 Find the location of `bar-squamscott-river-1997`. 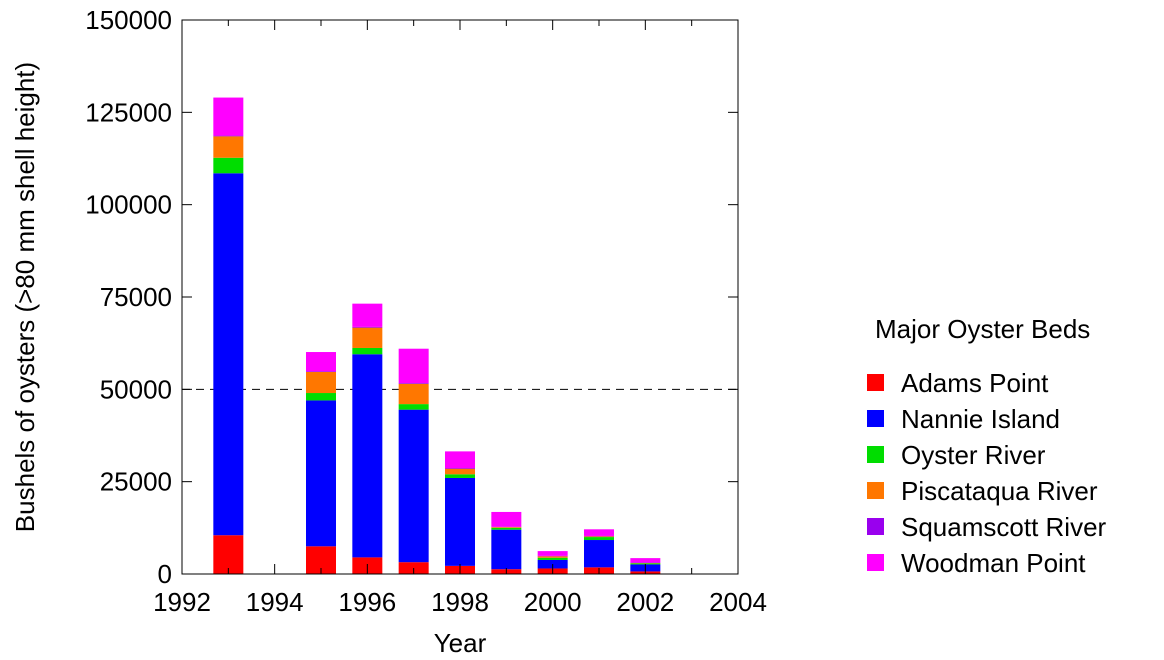

bar-squamscott-river-1997 is located at coordinates (413, 383).